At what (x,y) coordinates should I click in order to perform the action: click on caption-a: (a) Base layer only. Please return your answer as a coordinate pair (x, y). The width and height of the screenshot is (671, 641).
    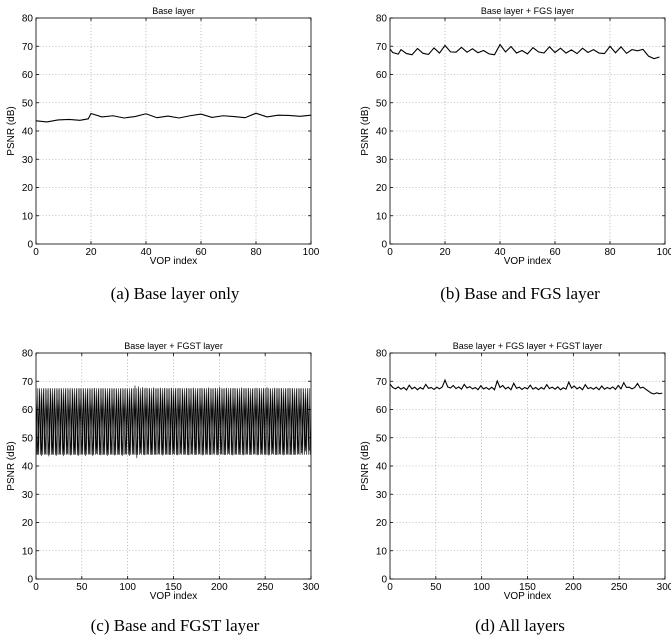
    Looking at the image, I should click on (175, 293).